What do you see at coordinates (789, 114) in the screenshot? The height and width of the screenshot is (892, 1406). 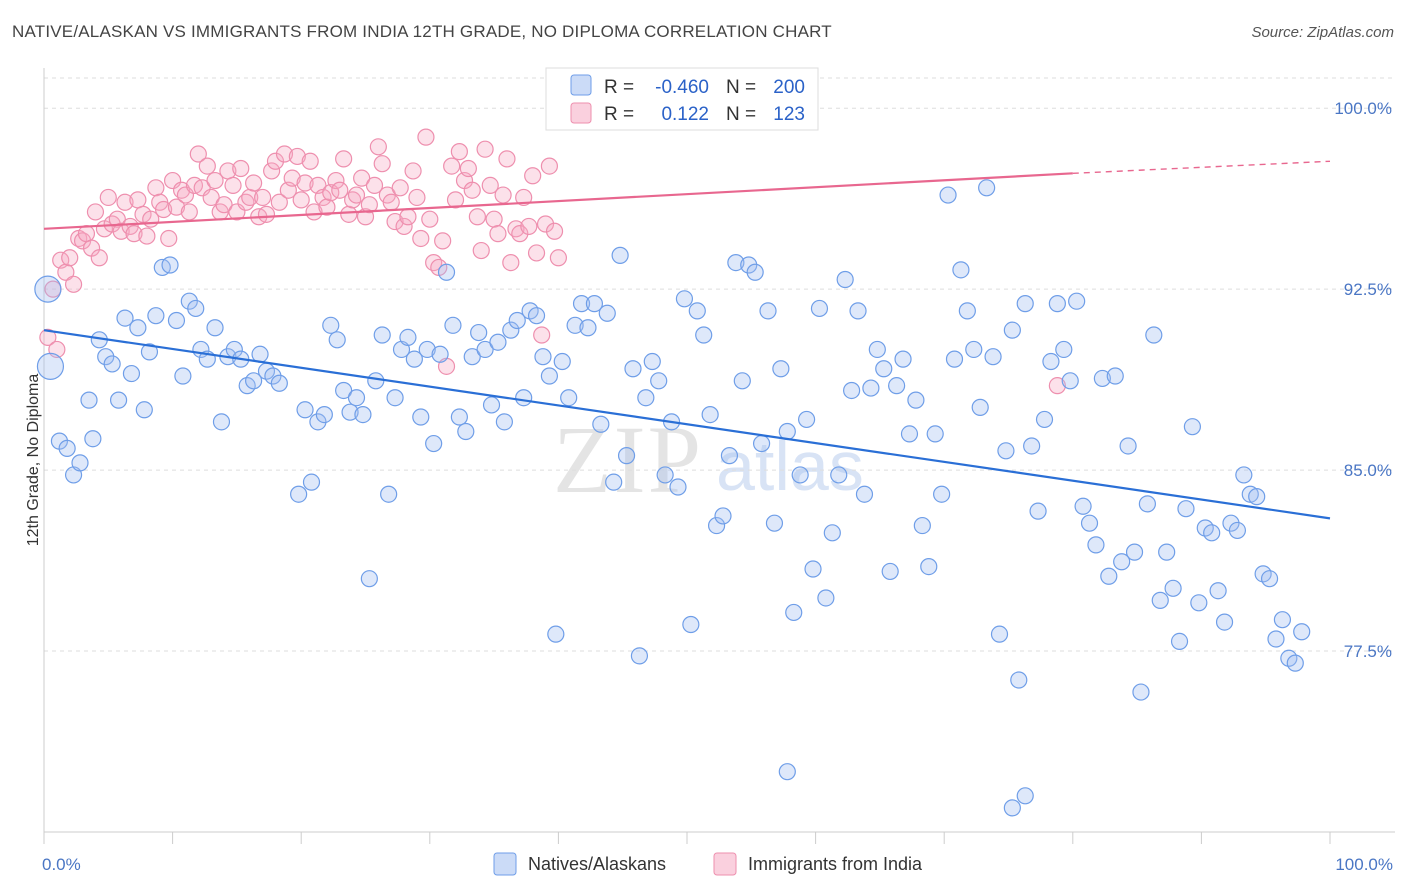 I see `legend-n-value-2: 123` at bounding box center [789, 114].